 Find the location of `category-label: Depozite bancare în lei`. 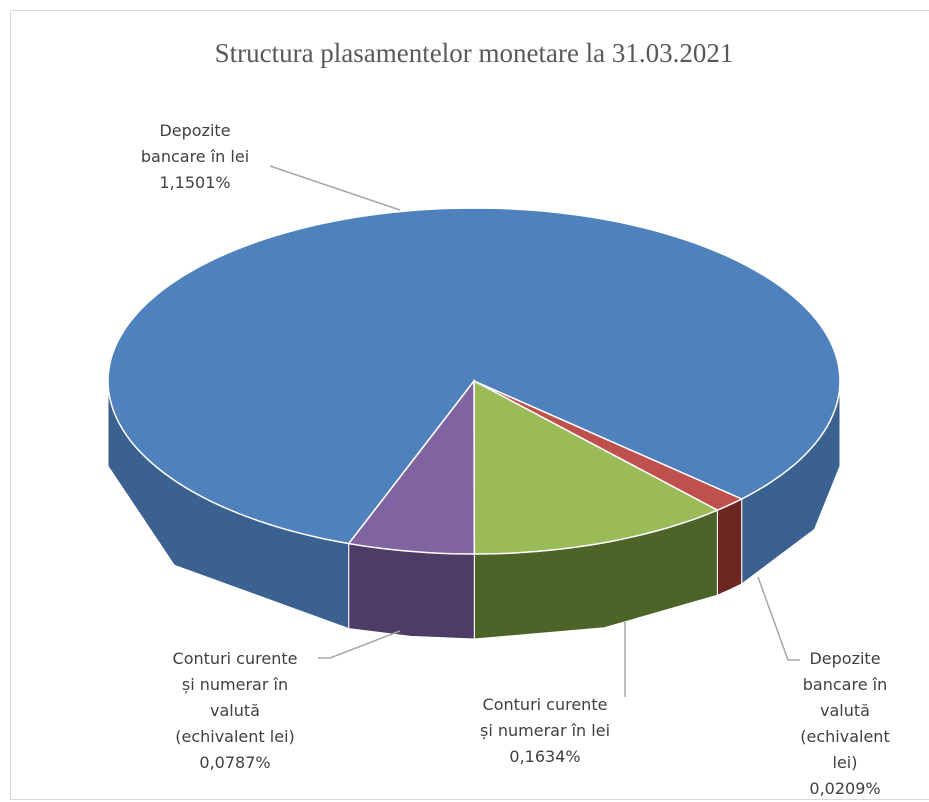

category-label: Depozite bancare în lei is located at coordinates (195, 143).